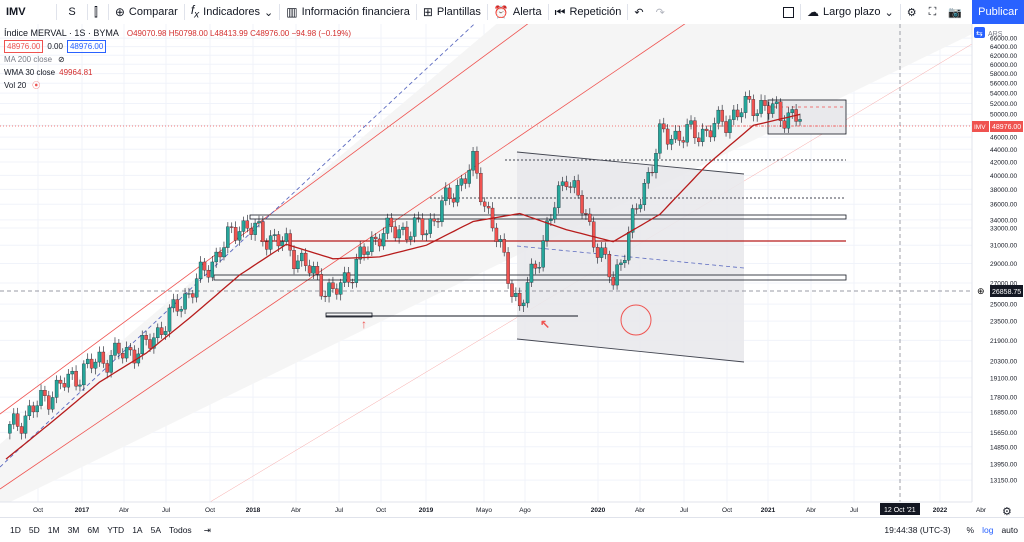 This screenshot has width=1024, height=542. I want to click on timeframe-ytd: YTD, so click(116, 530).